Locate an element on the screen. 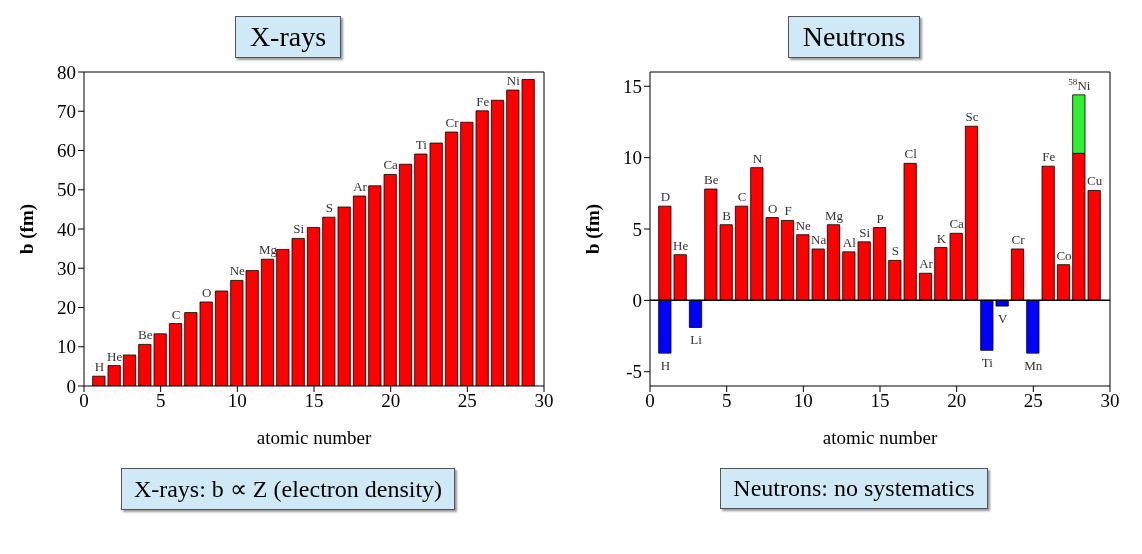 The width and height of the screenshot is (1142, 554). annotation: Ni is located at coordinates (513, 81).